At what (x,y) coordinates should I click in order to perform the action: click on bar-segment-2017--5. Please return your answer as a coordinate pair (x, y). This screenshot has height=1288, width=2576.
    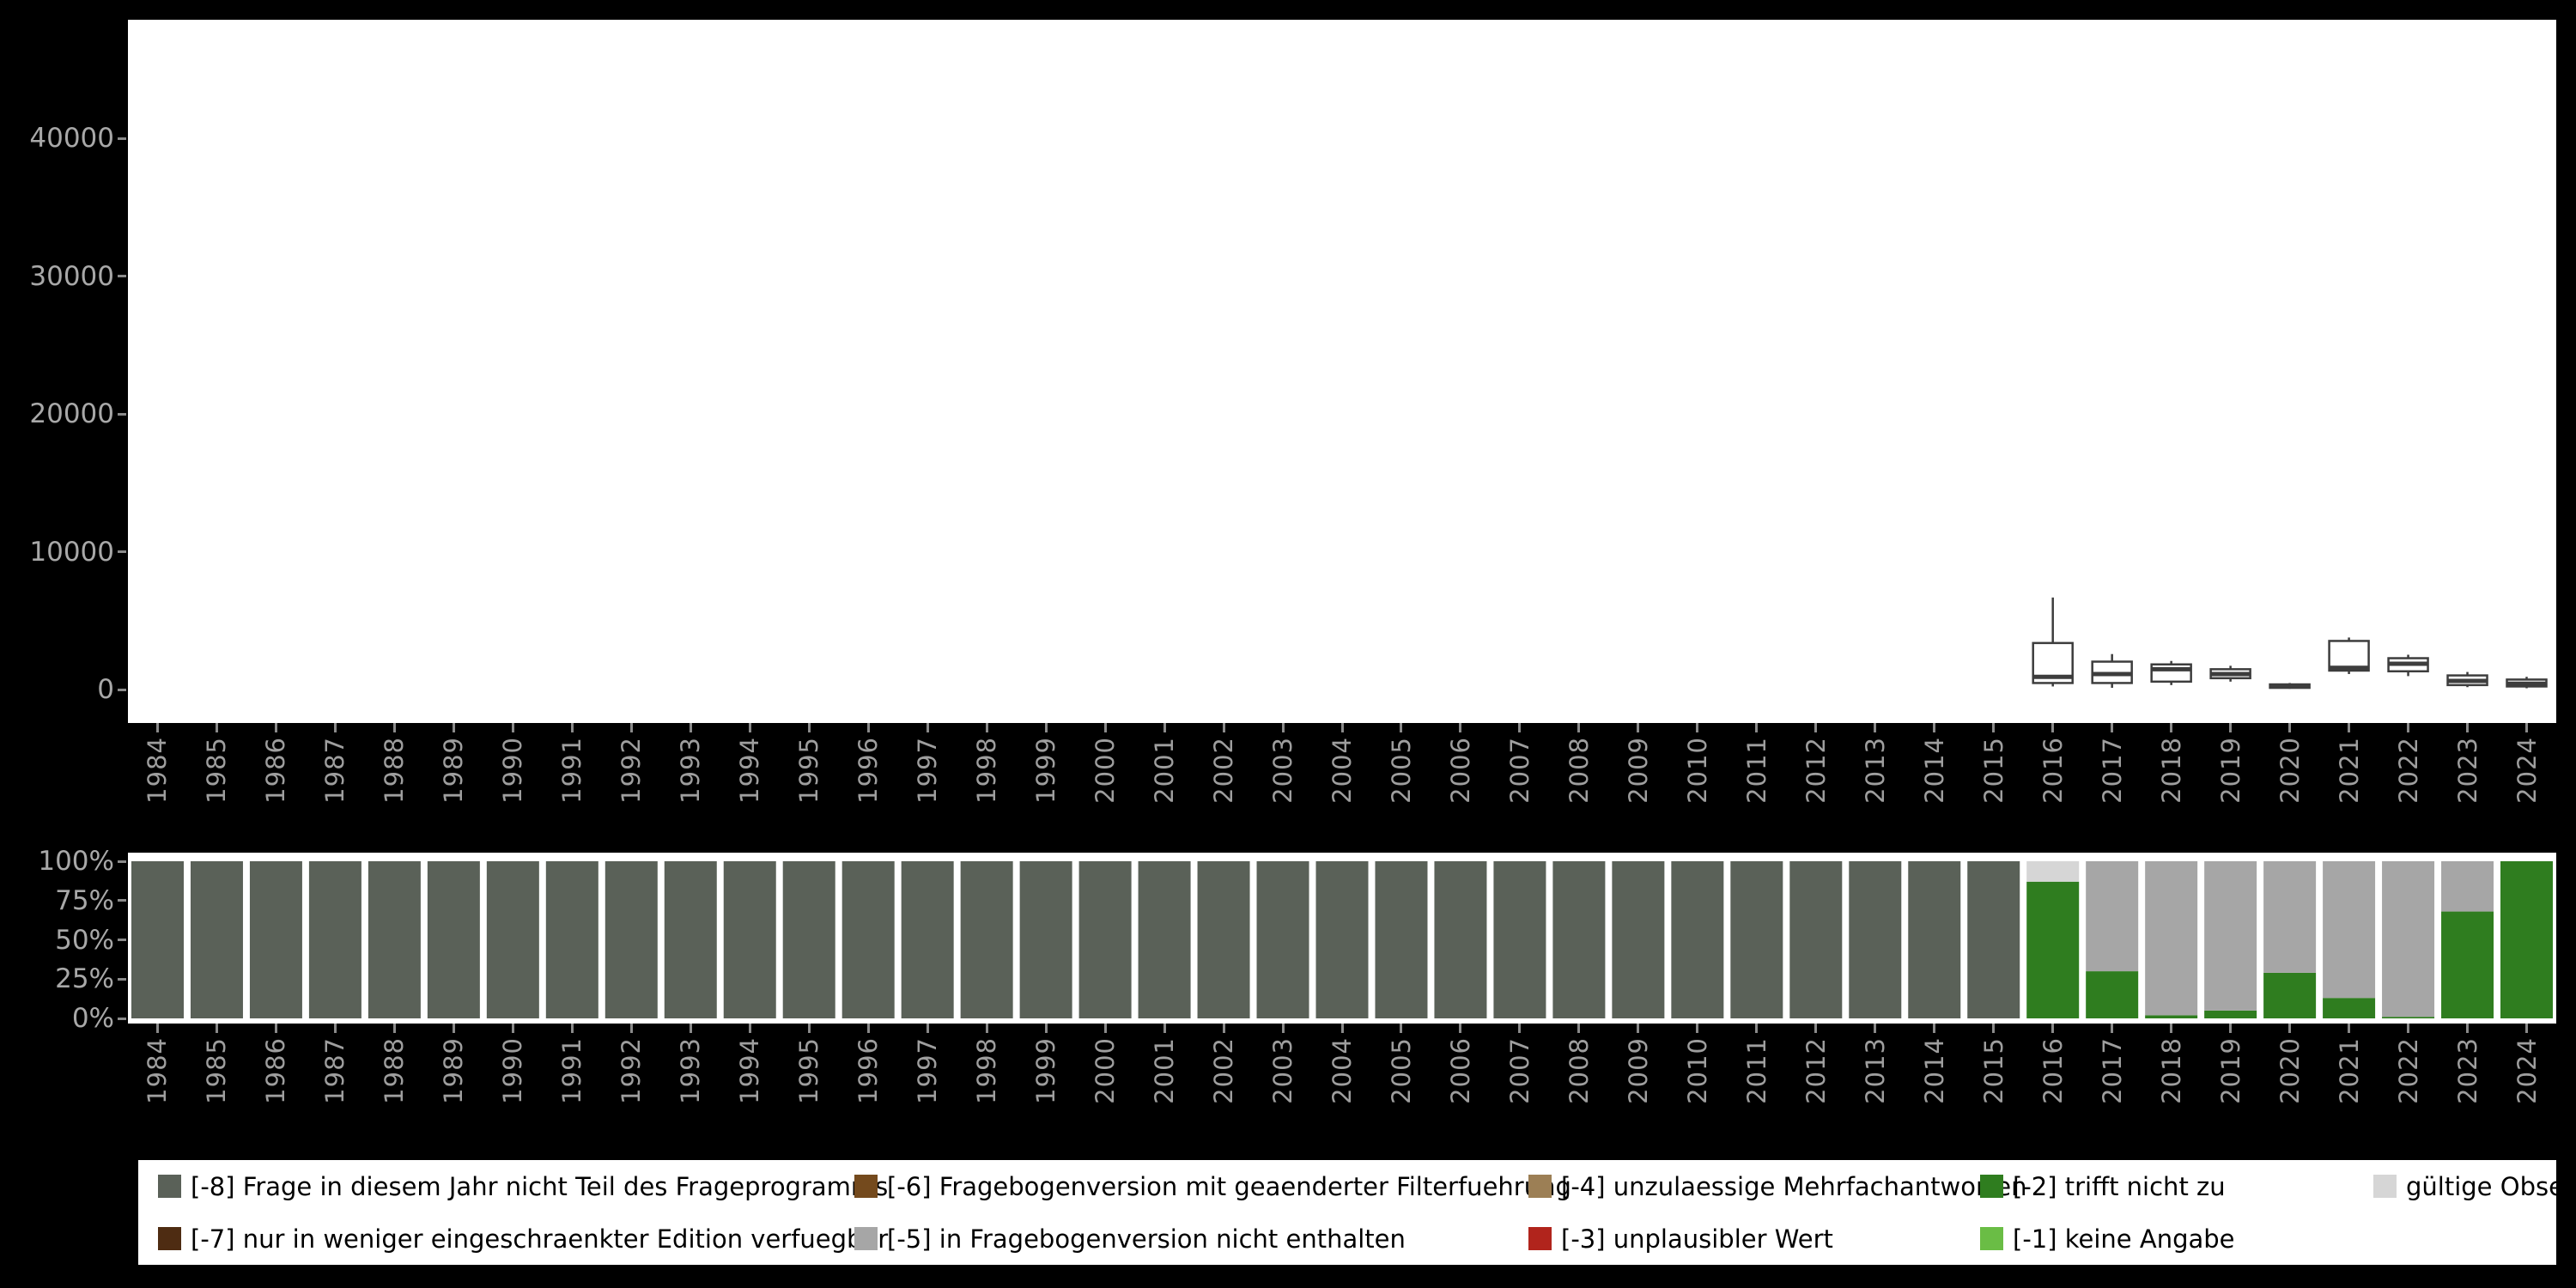
    Looking at the image, I should click on (2112, 917).